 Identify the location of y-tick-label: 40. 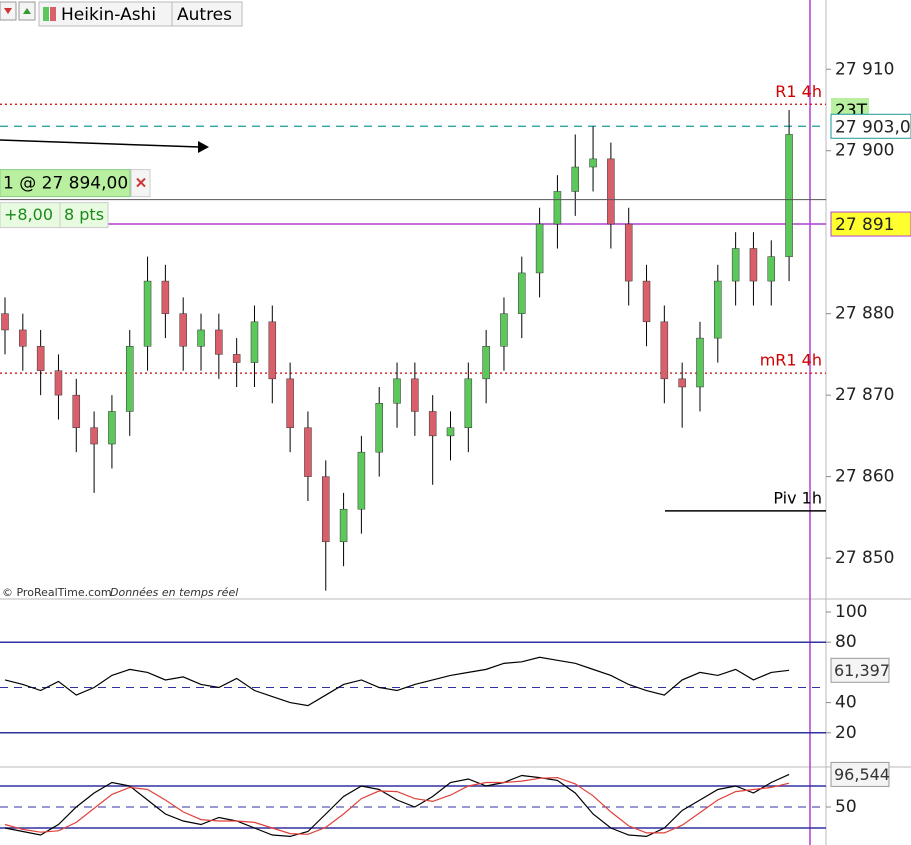
(846, 703).